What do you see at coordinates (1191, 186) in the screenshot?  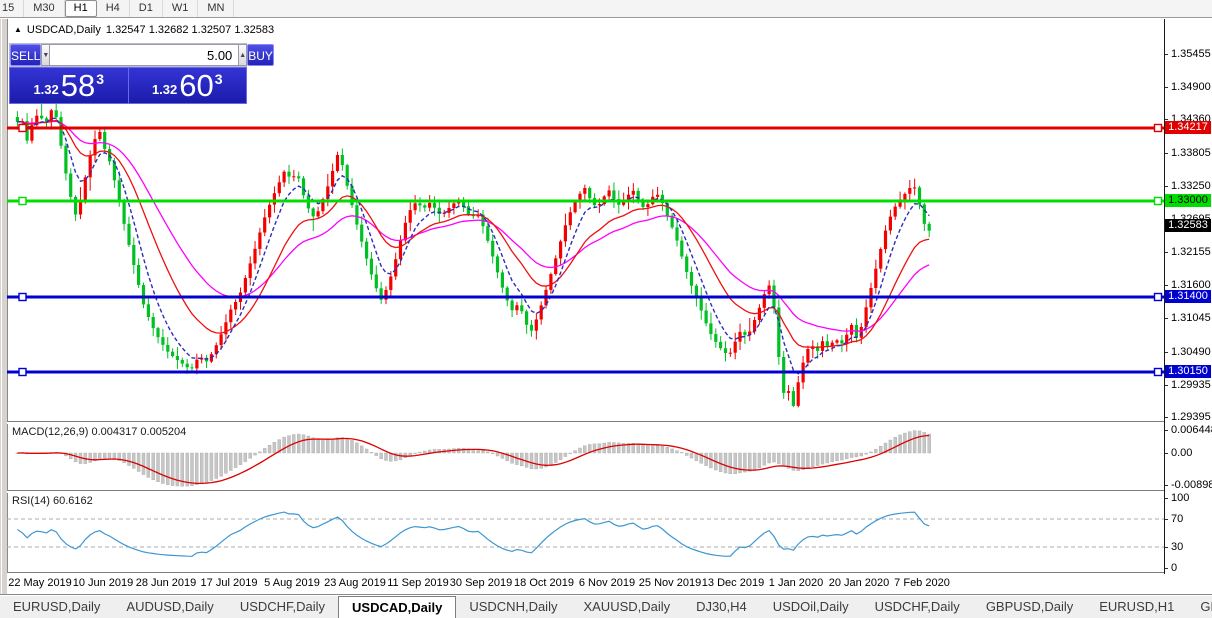 I see `price-axis-label: 1.33250` at bounding box center [1191, 186].